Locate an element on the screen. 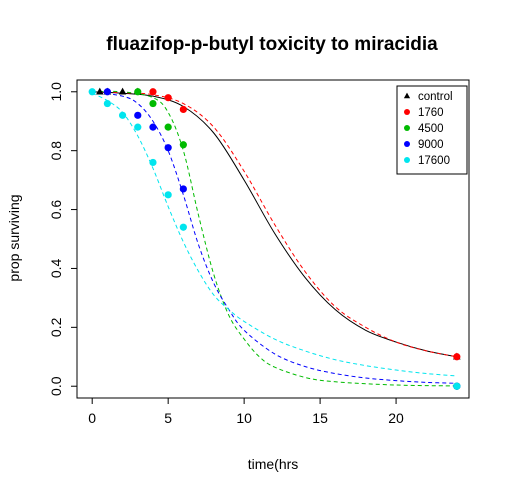  x-tick-label: 10 is located at coordinates (244, 418).